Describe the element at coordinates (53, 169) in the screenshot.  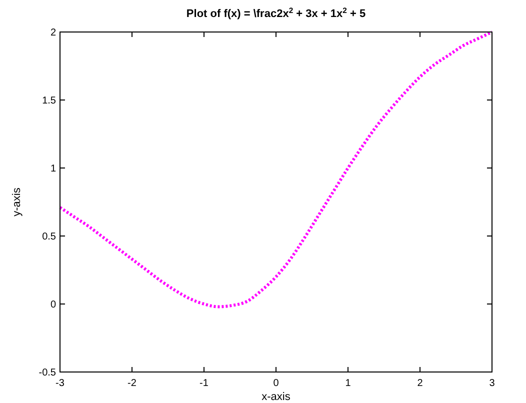
I see `y-tick-label: 1` at that location.